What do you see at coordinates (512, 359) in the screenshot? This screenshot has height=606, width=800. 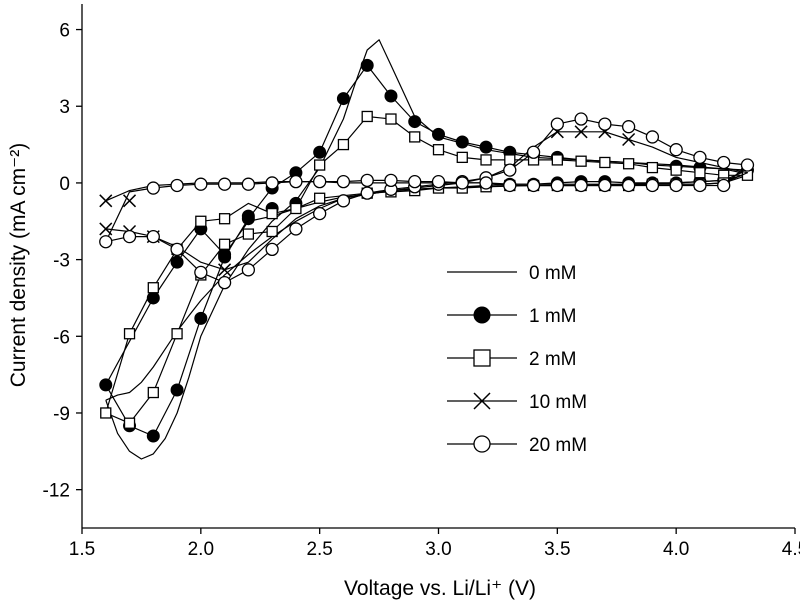 I see `legend-entry: 2 mM` at bounding box center [512, 359].